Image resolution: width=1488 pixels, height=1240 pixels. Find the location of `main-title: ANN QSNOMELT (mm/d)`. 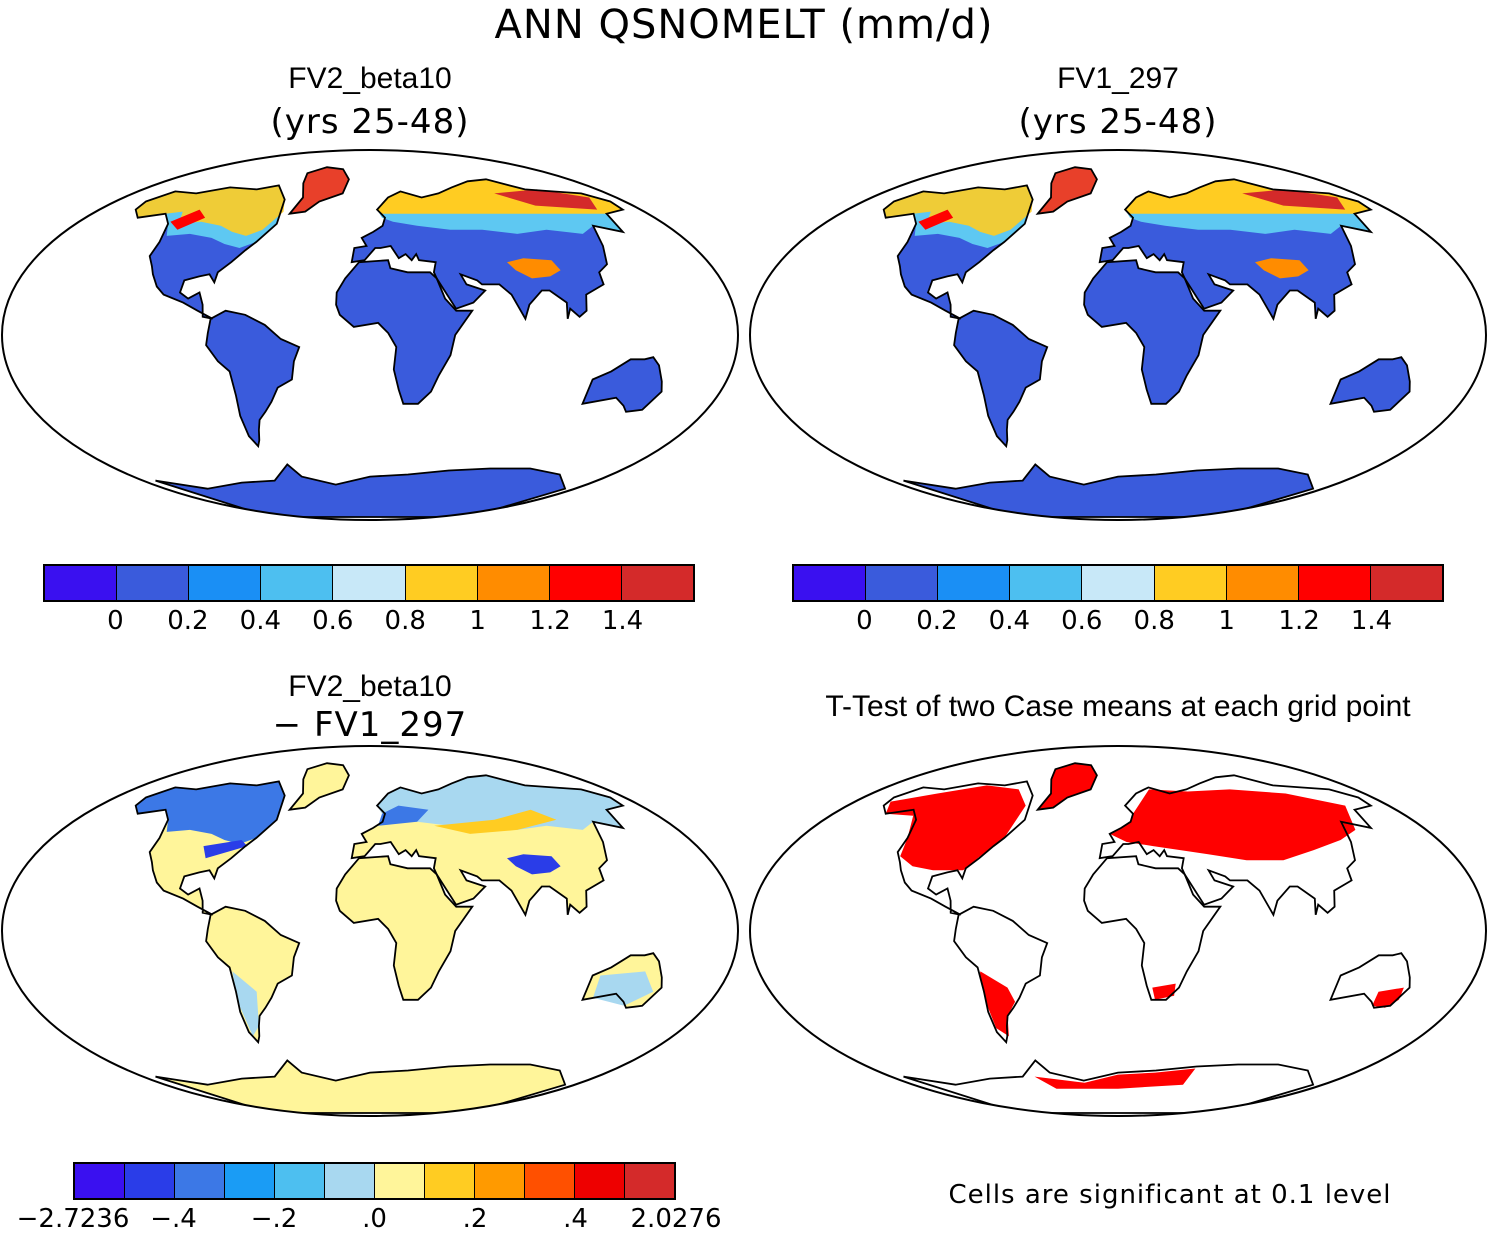

main-title: ANN QSNOMELT (mm/d) is located at coordinates (744, 25).